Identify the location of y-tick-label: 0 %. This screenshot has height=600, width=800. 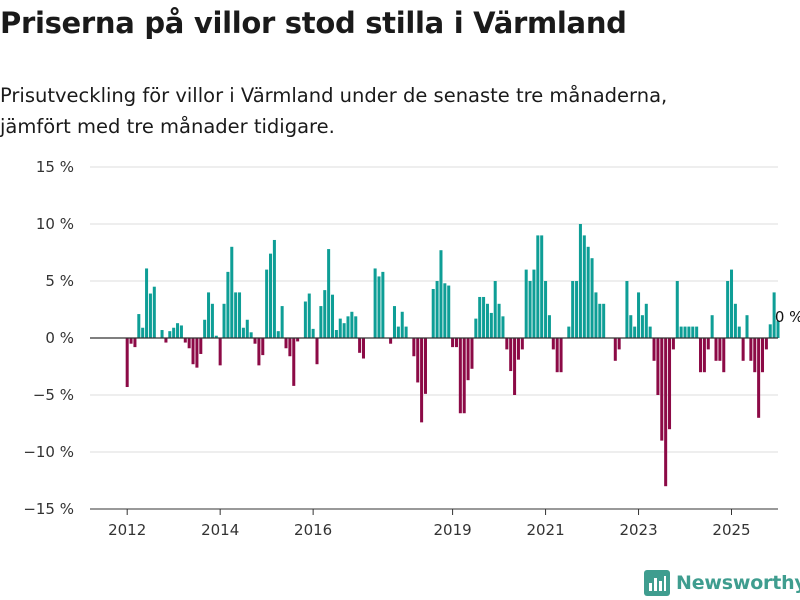
(59, 338).